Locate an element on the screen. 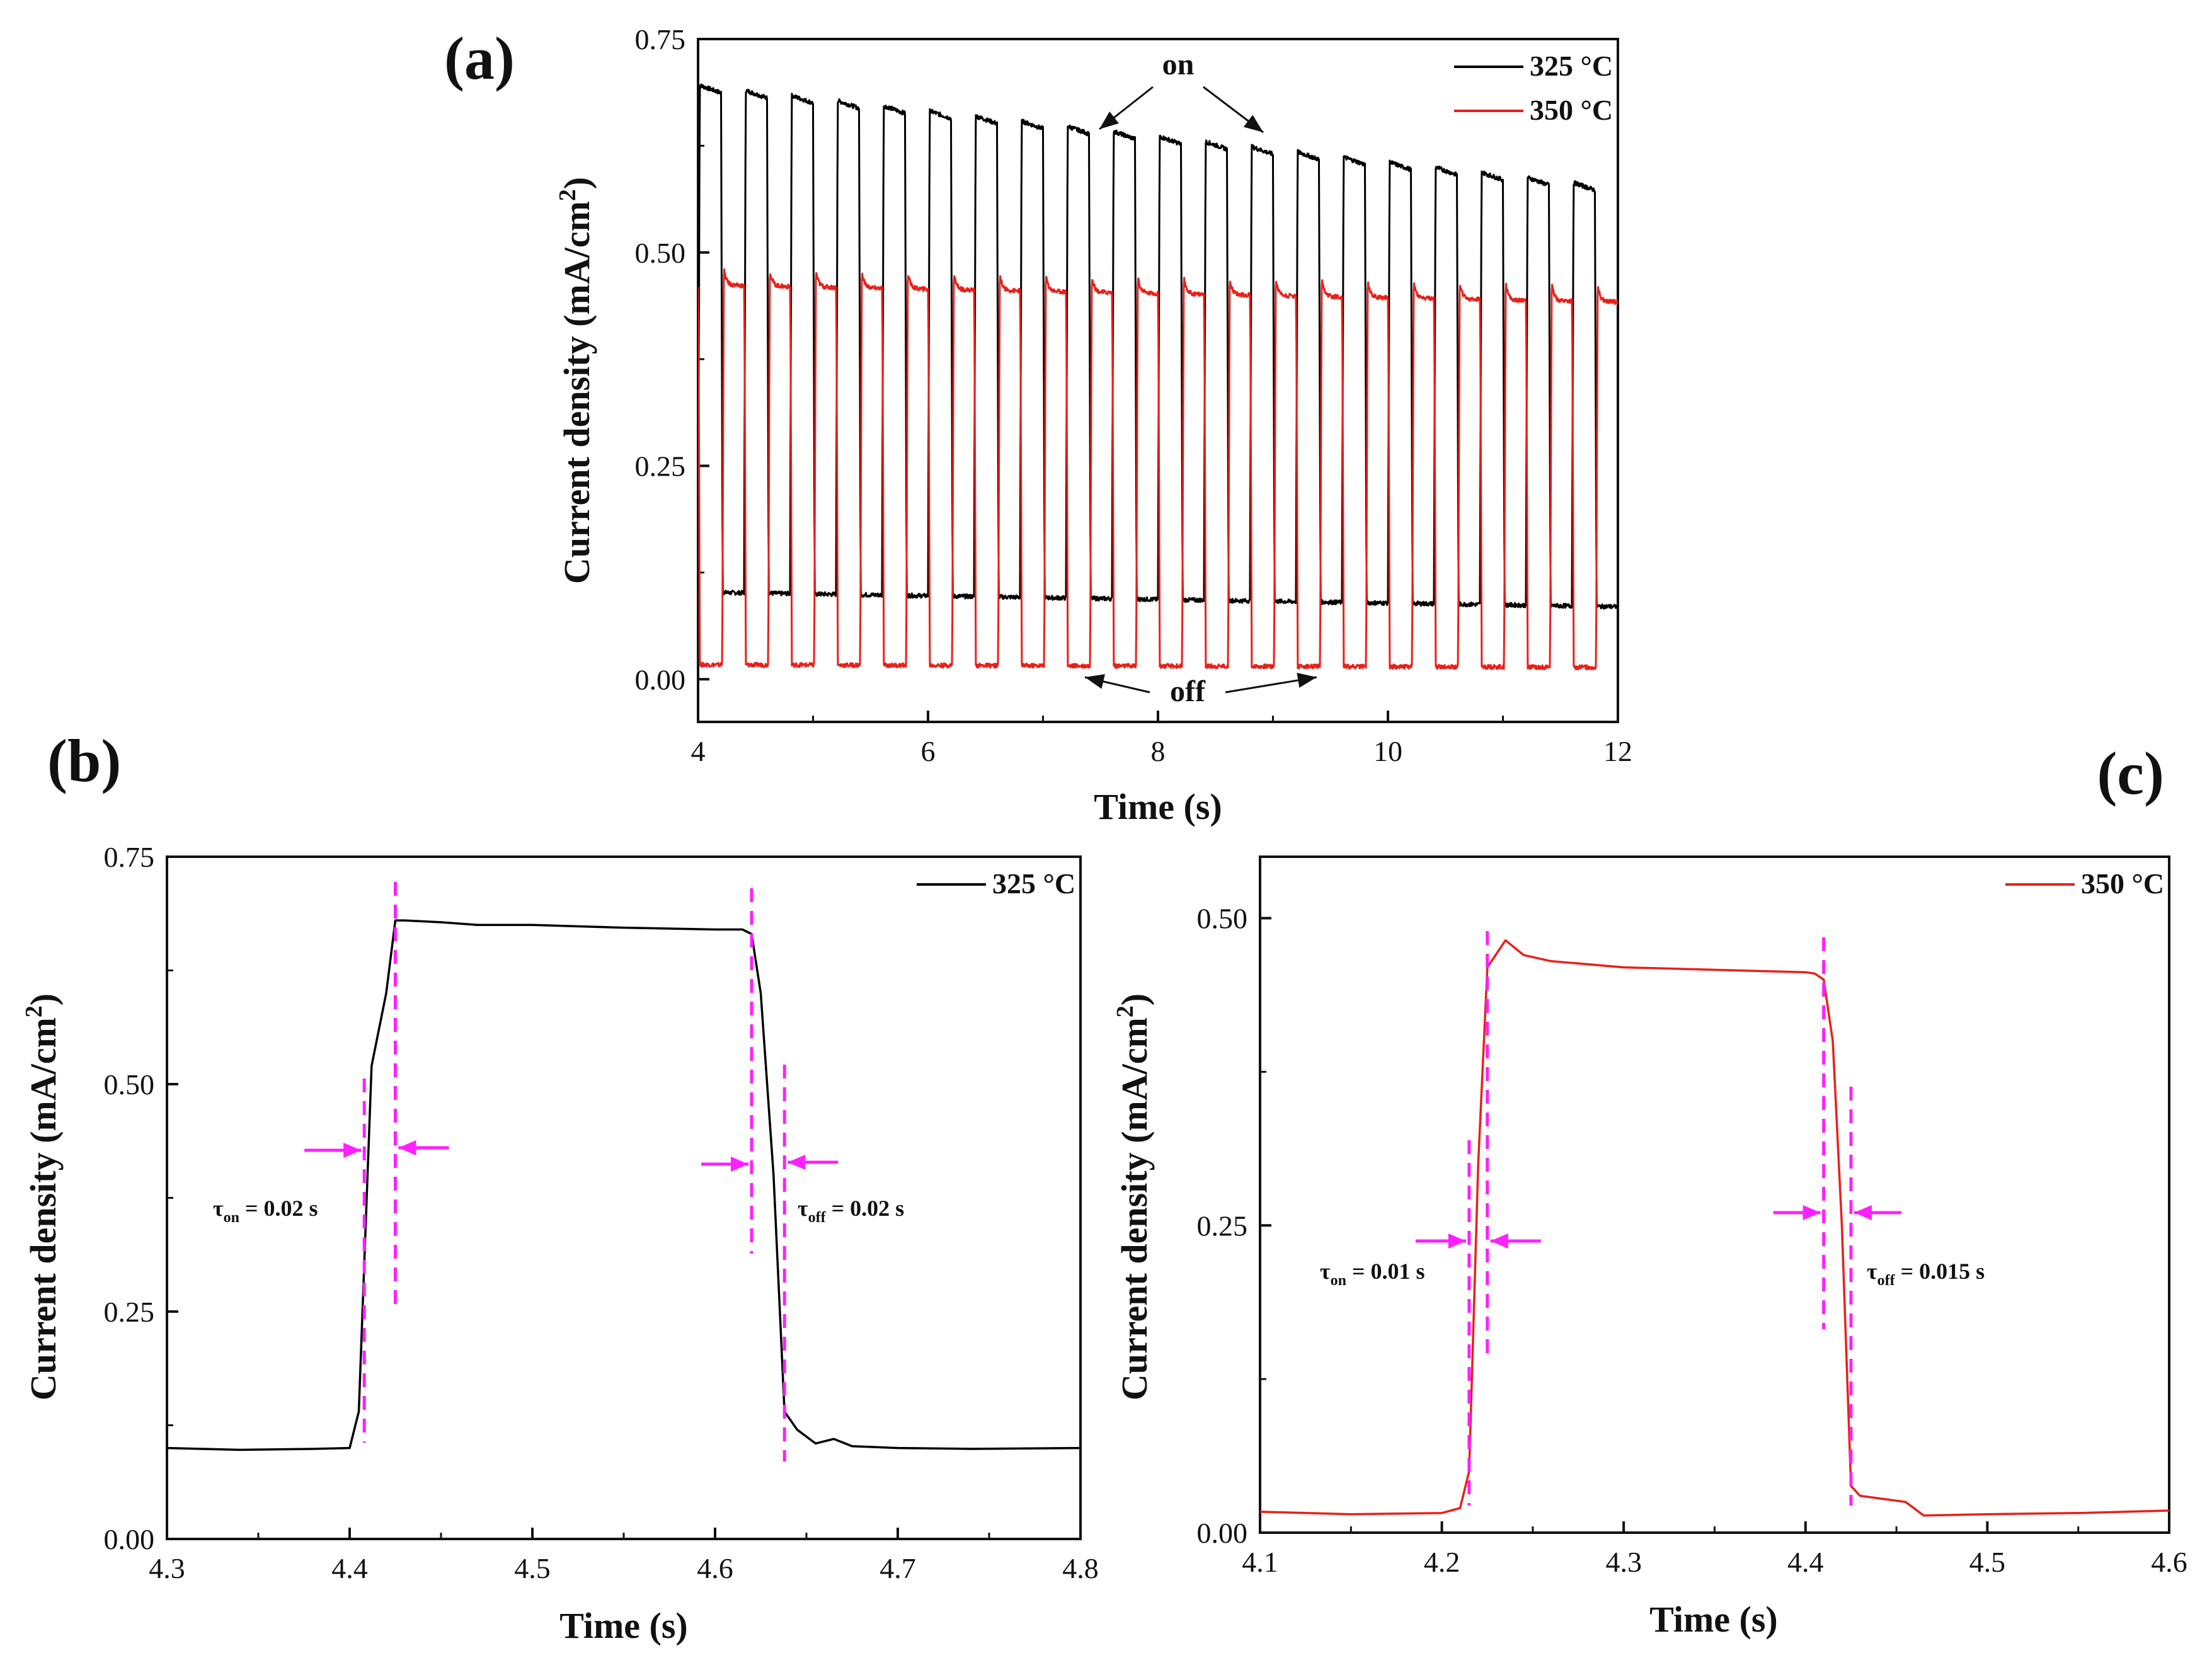 The height and width of the screenshot is (1670, 2212). x-tick-label: 4.8 is located at coordinates (1080, 1568).